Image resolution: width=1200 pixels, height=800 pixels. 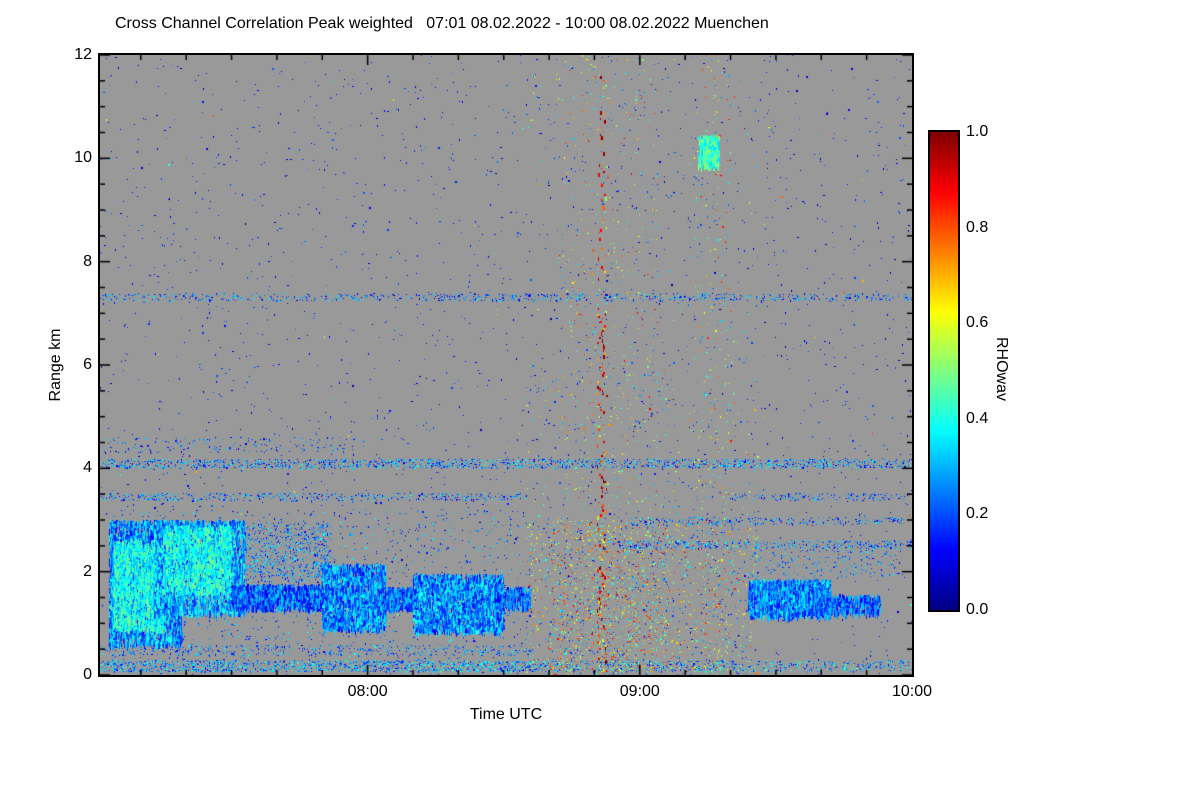 I want to click on colorbar-tick-label: 0.4, so click(x=977, y=418).